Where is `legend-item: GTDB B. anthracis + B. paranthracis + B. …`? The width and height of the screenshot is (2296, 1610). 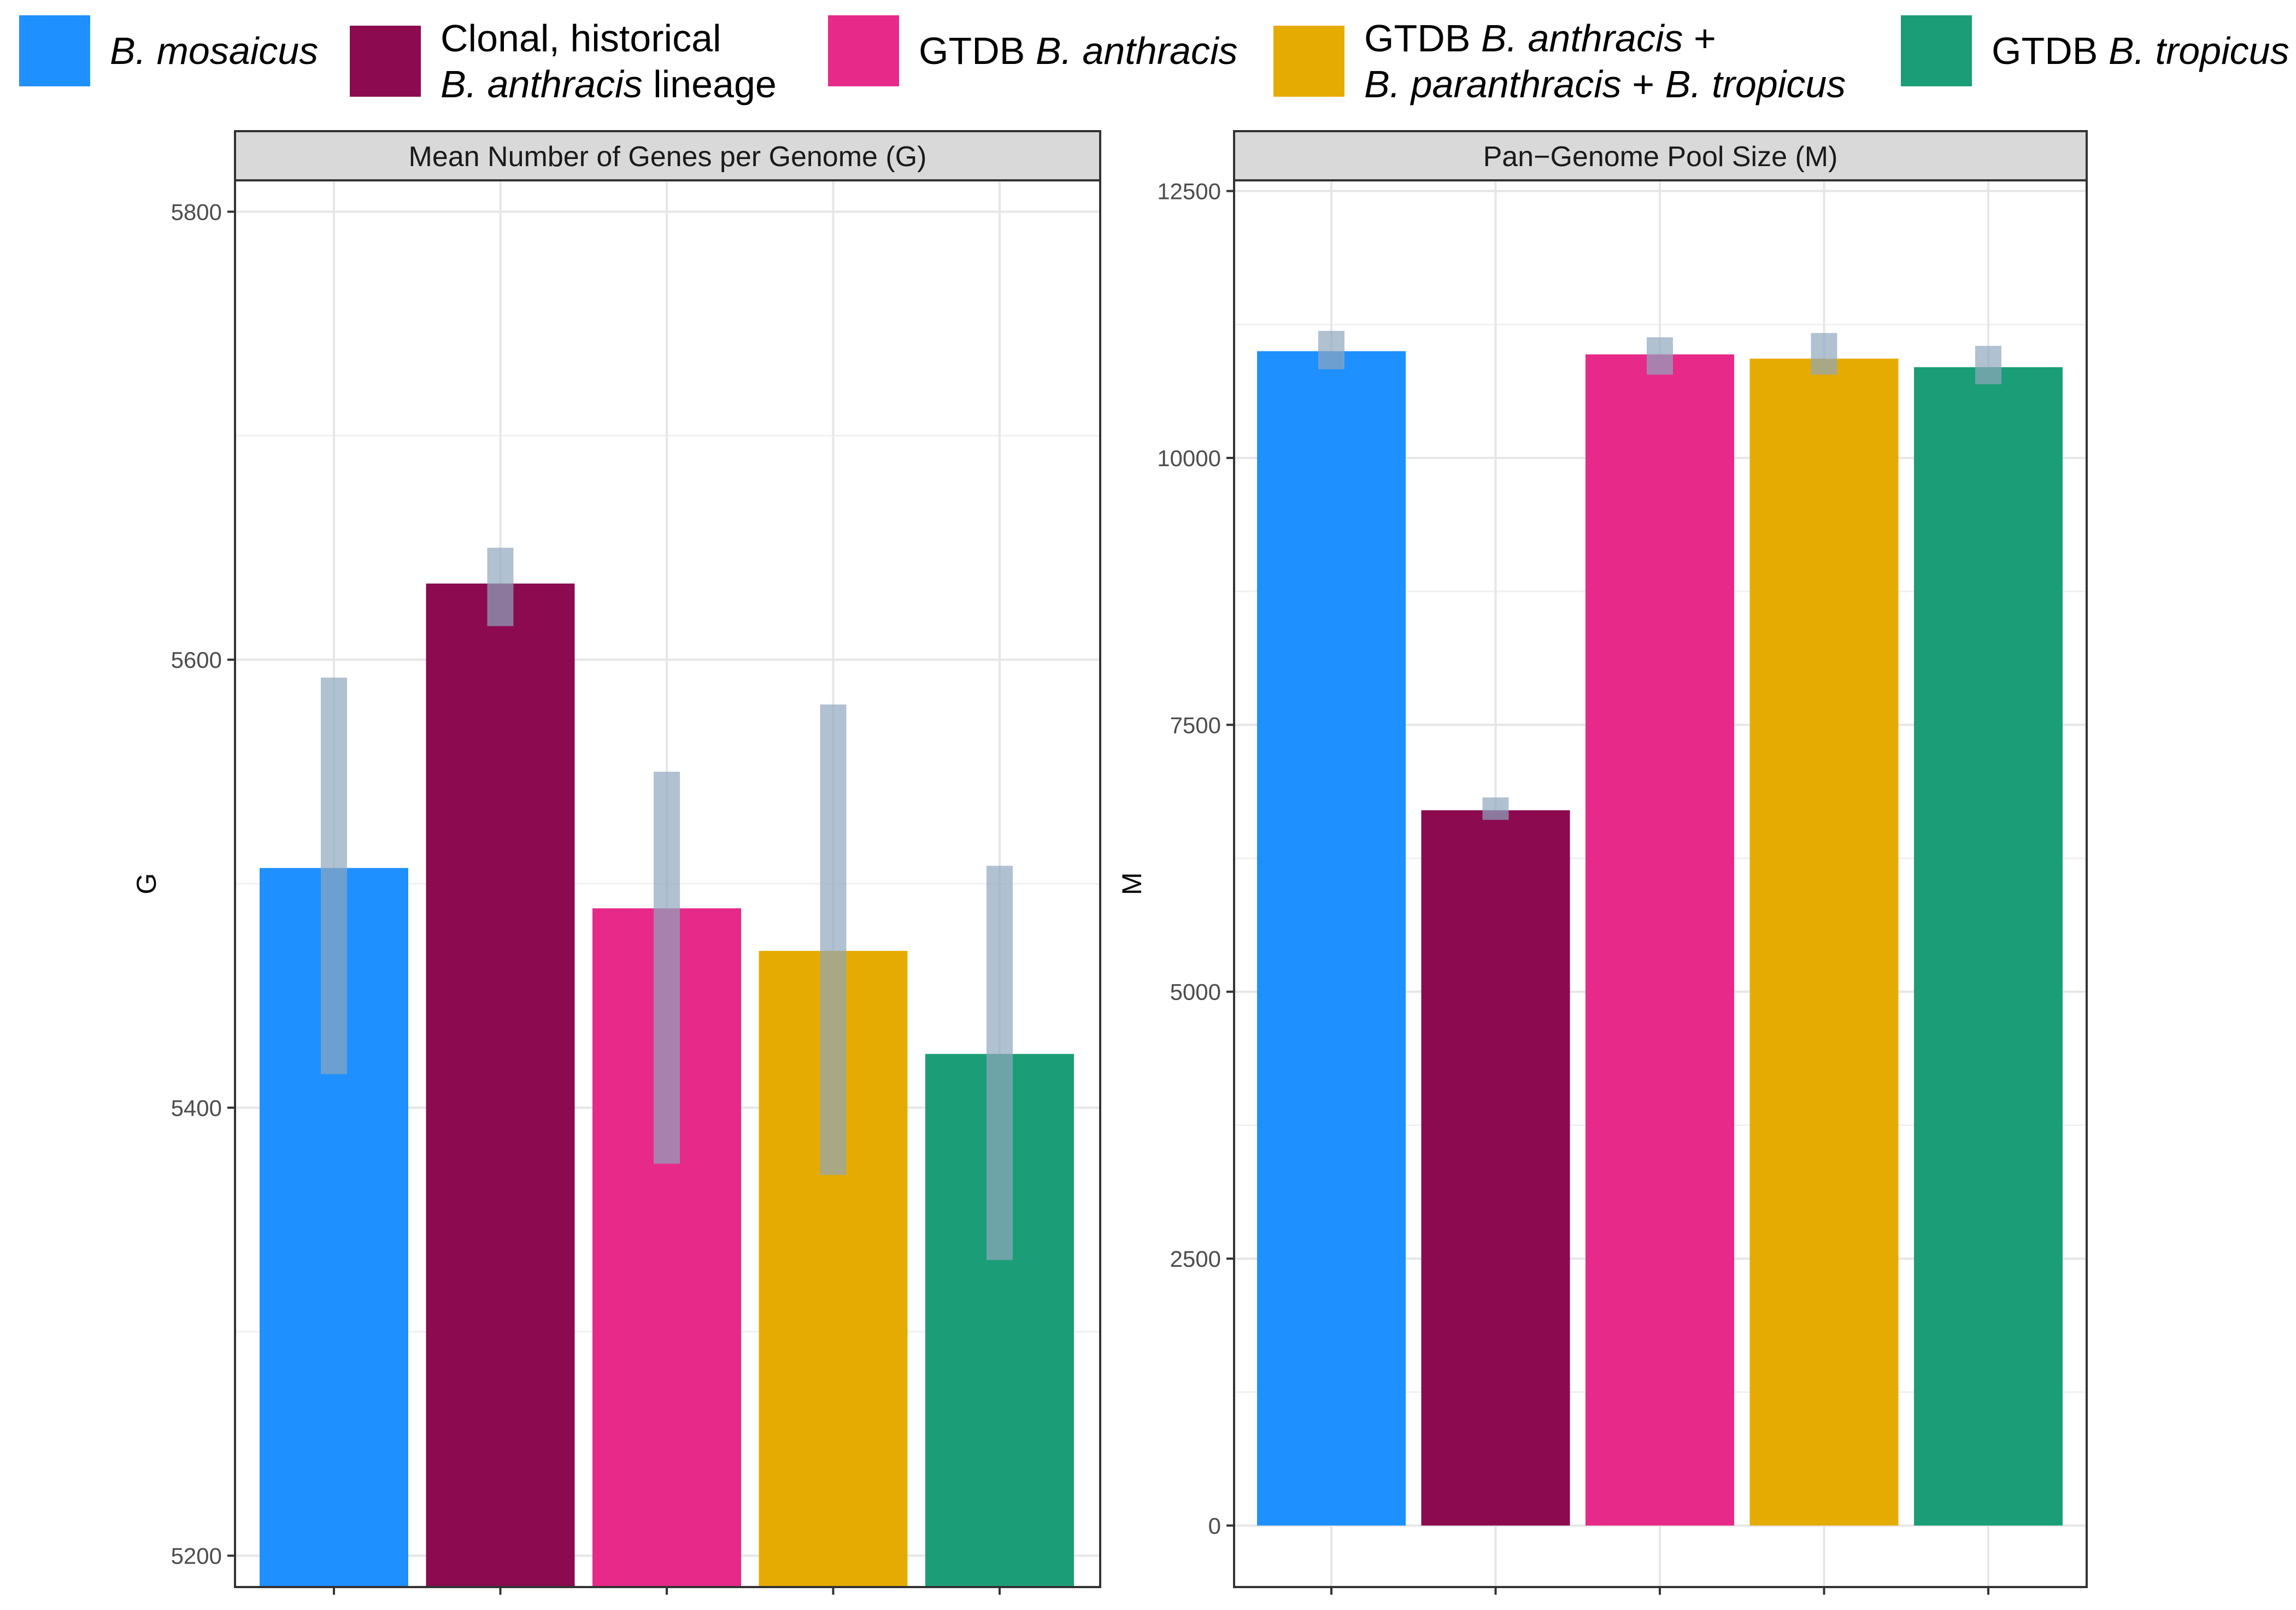 legend-item: GTDB B. anthracis + B. paranthracis + B. … is located at coordinates (1560, 61).